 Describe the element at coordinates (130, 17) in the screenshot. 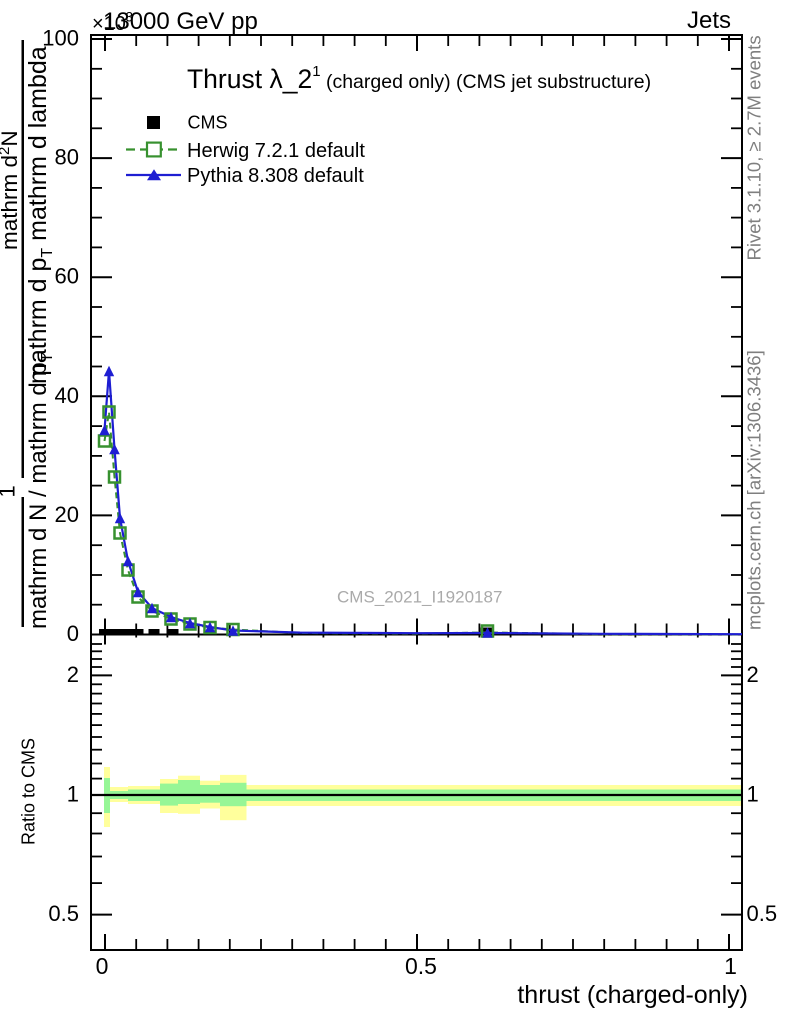

I see `svg-text: 3` at that location.